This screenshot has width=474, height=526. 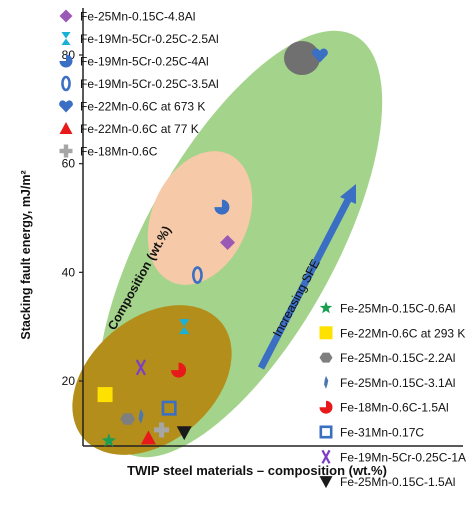 I want to click on legend-marker-fe-19mn-5cr-0-25c-4al-shape, so click(x=66, y=61).